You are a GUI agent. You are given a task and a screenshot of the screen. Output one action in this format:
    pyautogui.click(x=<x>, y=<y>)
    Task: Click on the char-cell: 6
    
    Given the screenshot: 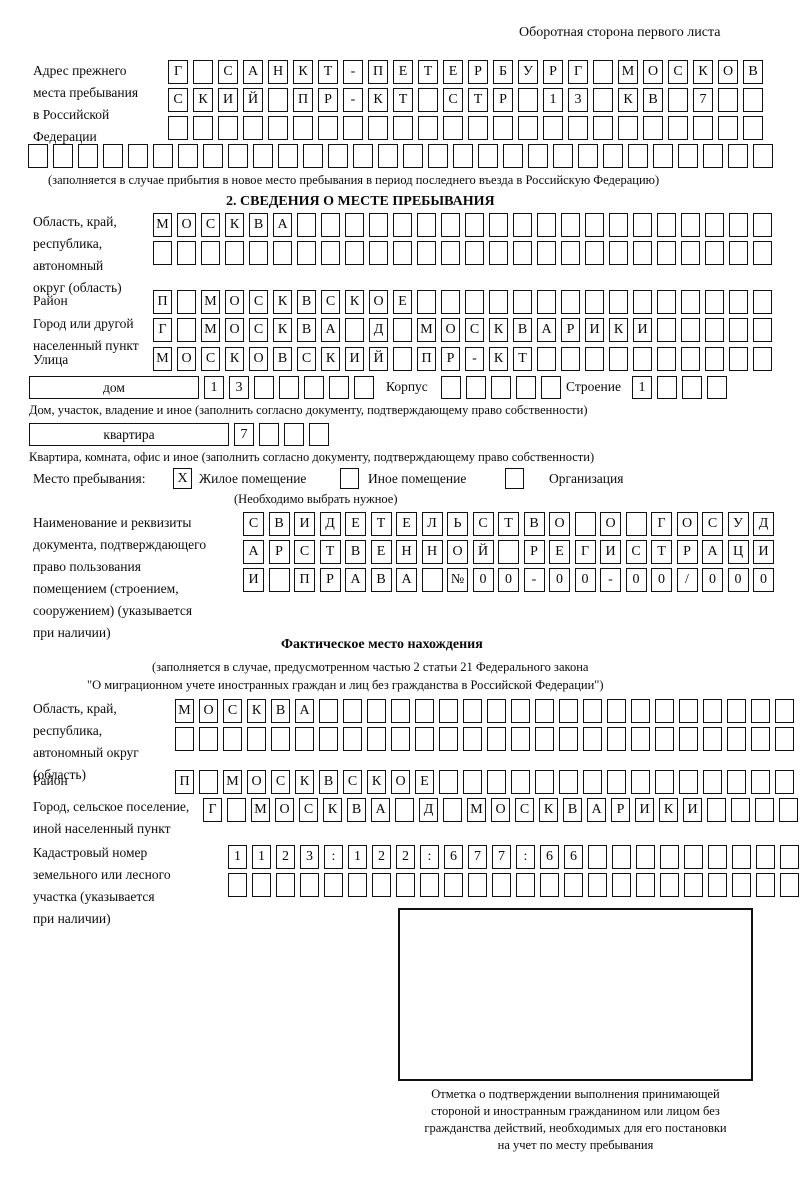 What is the action you would take?
    pyautogui.click(x=573, y=857)
    